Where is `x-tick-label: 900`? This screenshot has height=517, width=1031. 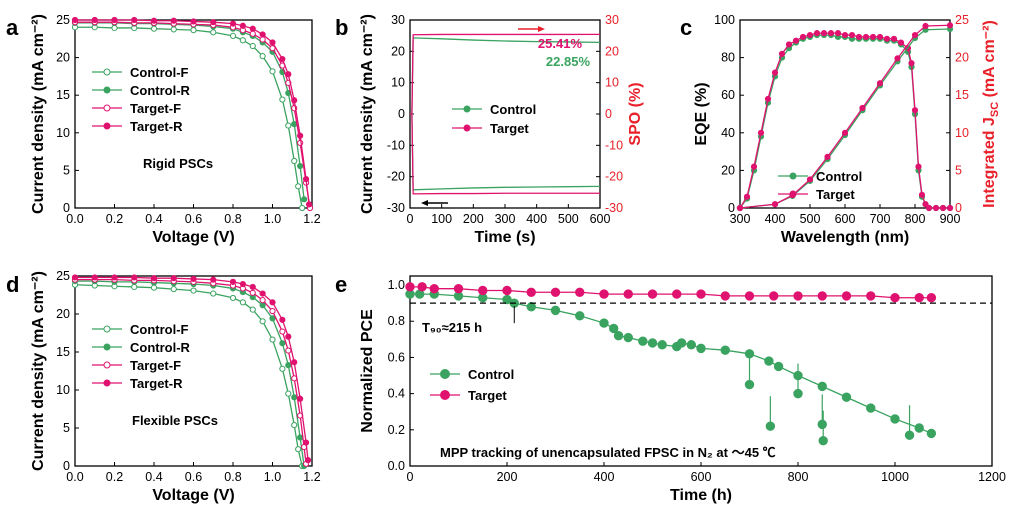 x-tick-label: 900 is located at coordinates (950, 219).